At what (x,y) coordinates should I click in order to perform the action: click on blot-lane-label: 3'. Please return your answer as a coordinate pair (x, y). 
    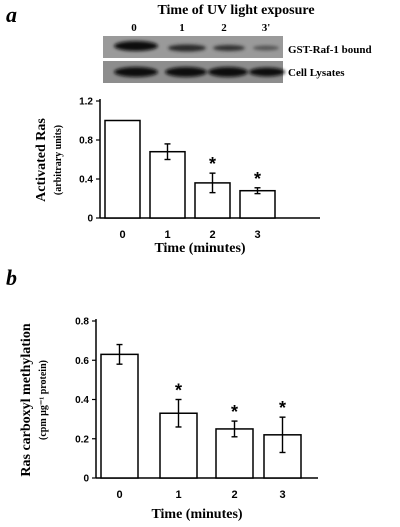
    Looking at the image, I should click on (266, 28).